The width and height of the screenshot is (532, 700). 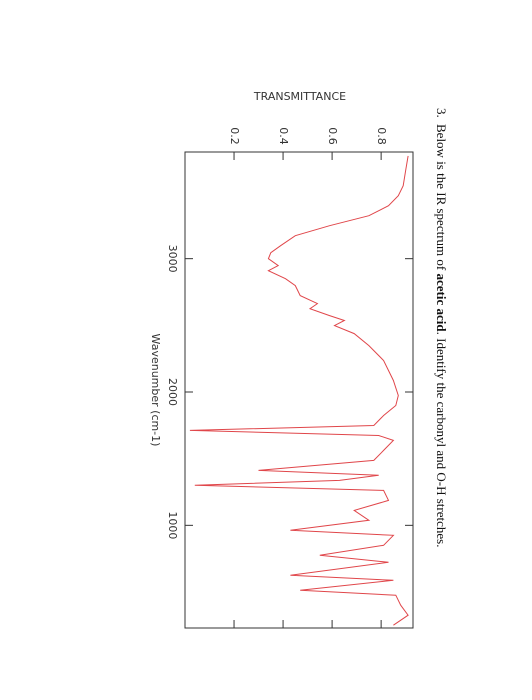 I want to click on question-text-part: Below is the IR spectrum of, so click(x=441, y=198).